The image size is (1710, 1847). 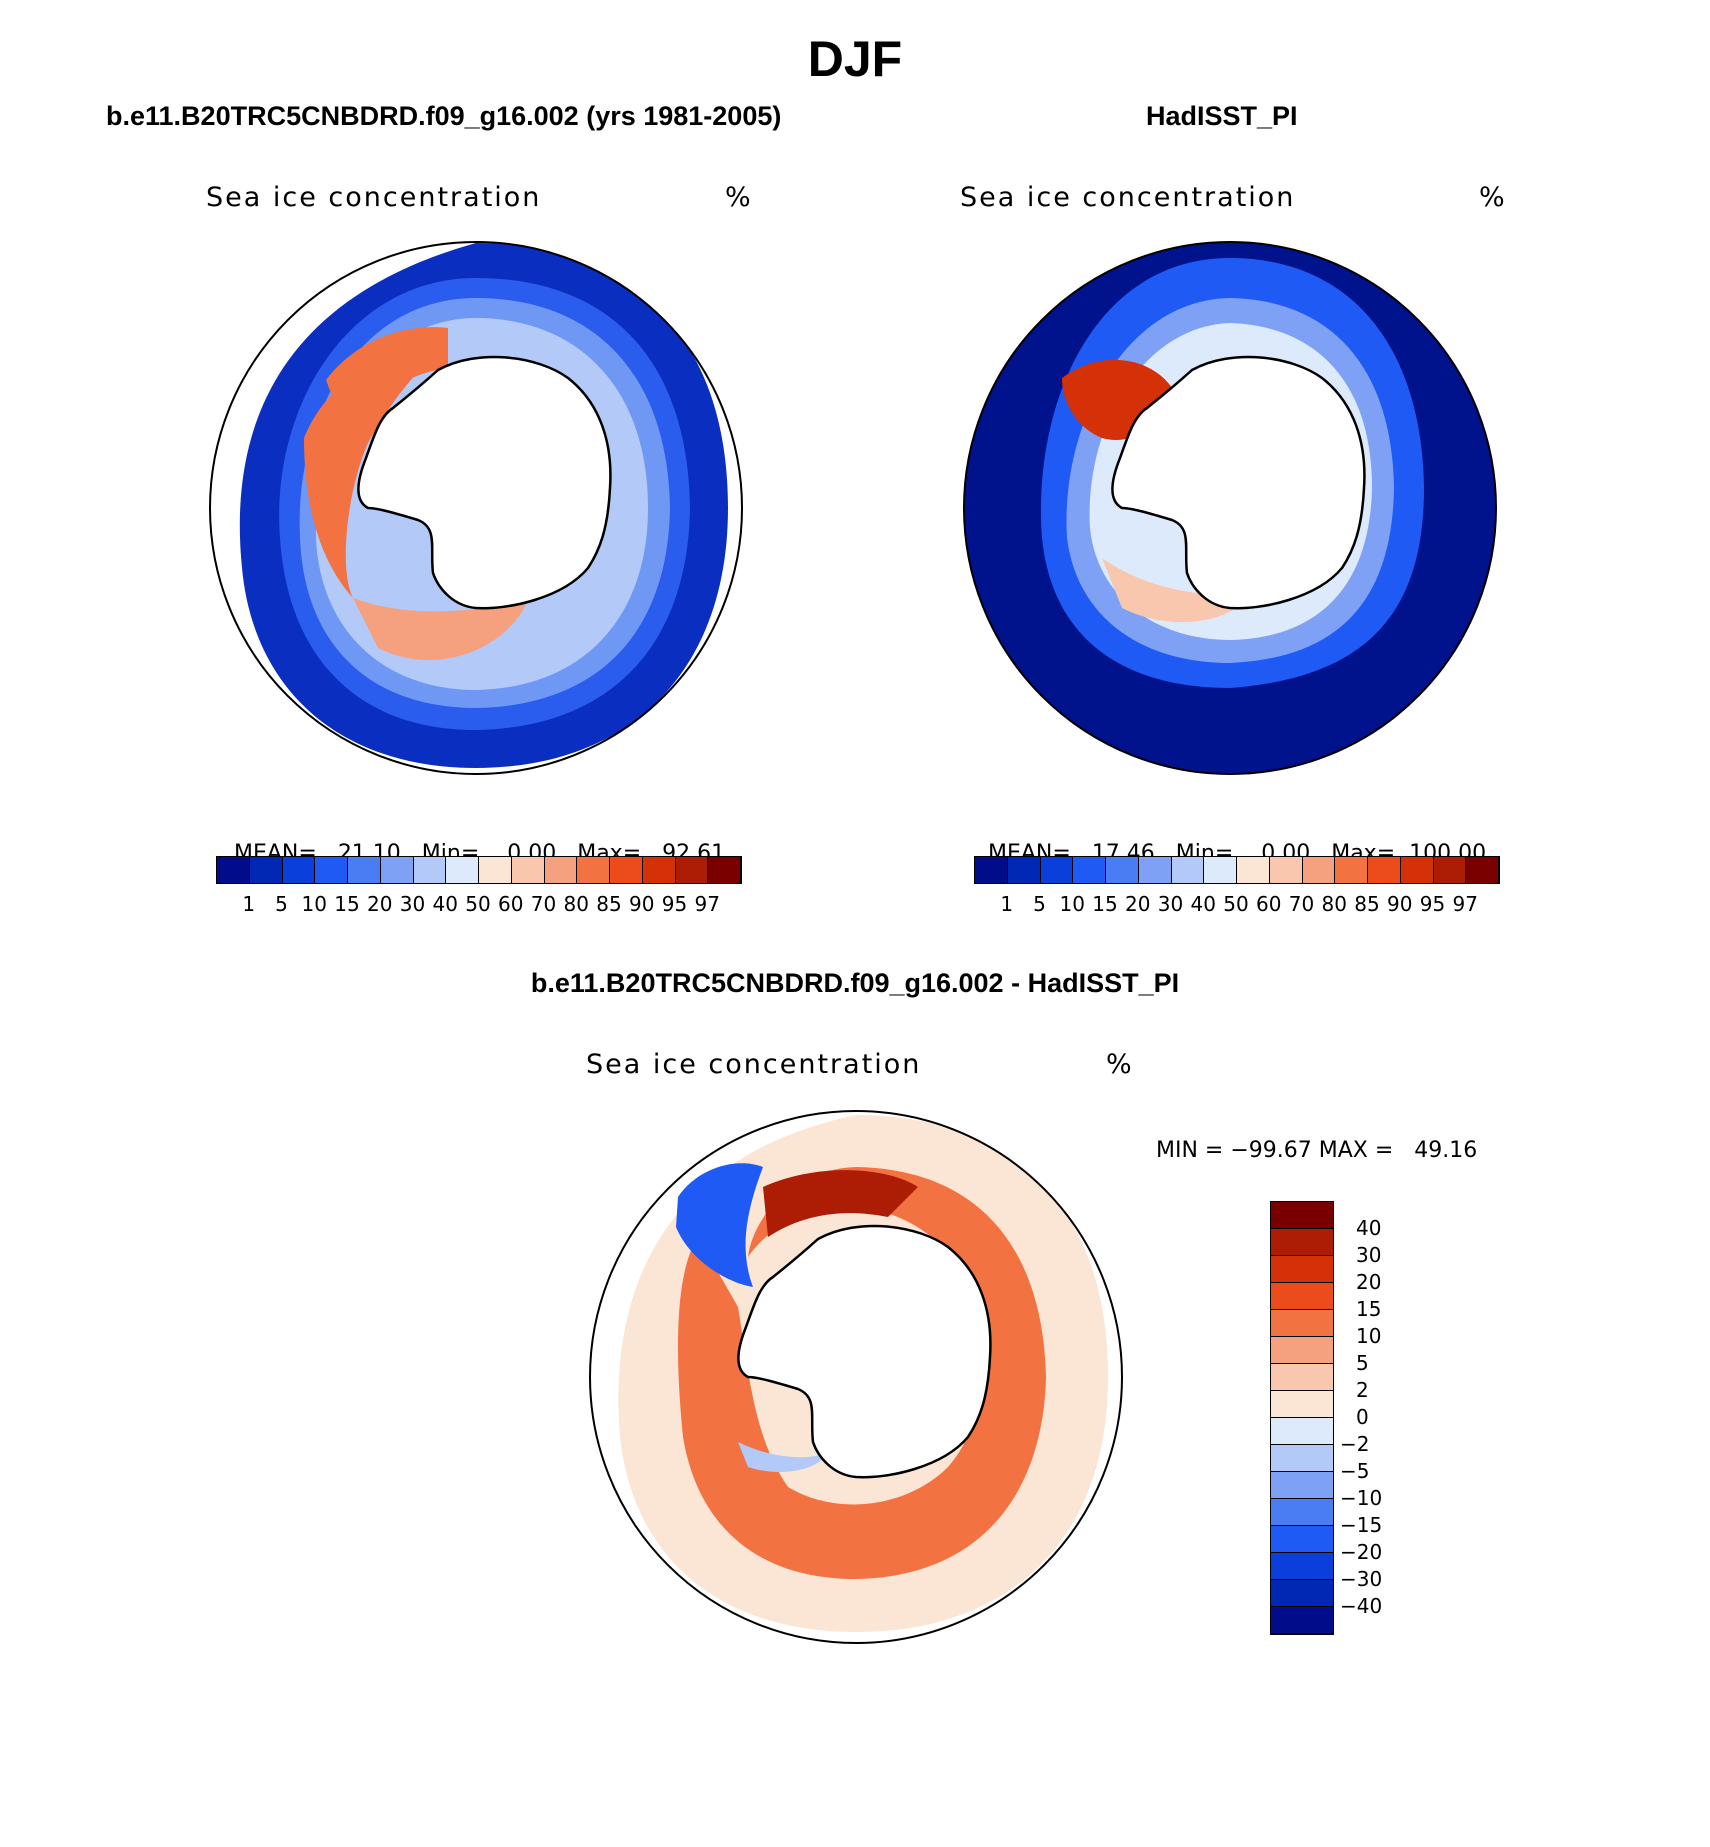 I want to click on colorbar-tick-label: −5, so click(x=1355, y=1471).